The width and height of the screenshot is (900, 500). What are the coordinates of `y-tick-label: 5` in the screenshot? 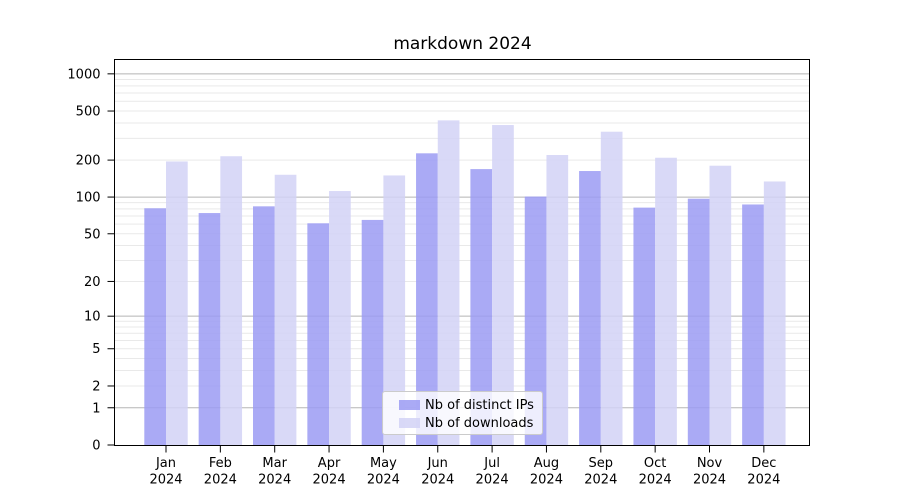 It's located at (96, 349).